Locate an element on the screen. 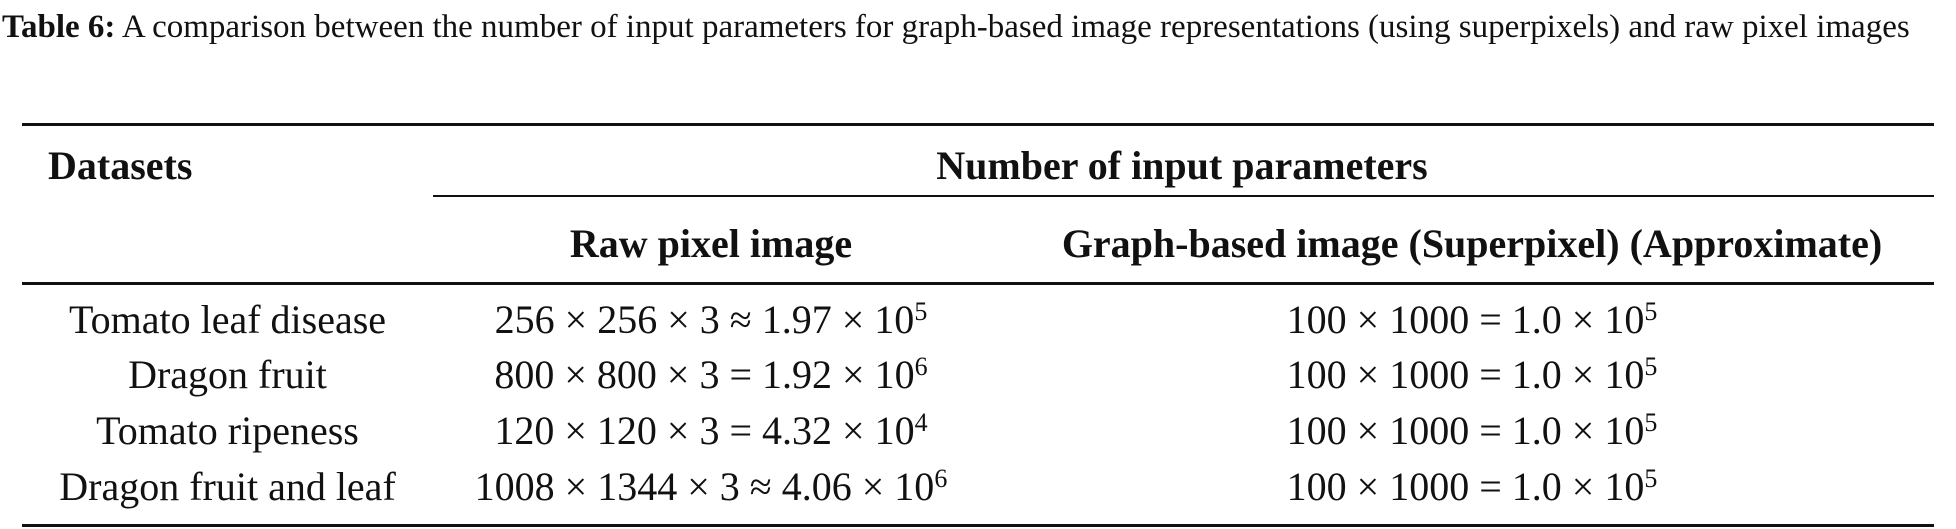 This screenshot has width=1956, height=529. raw-exponent: 5 is located at coordinates (921, 311).